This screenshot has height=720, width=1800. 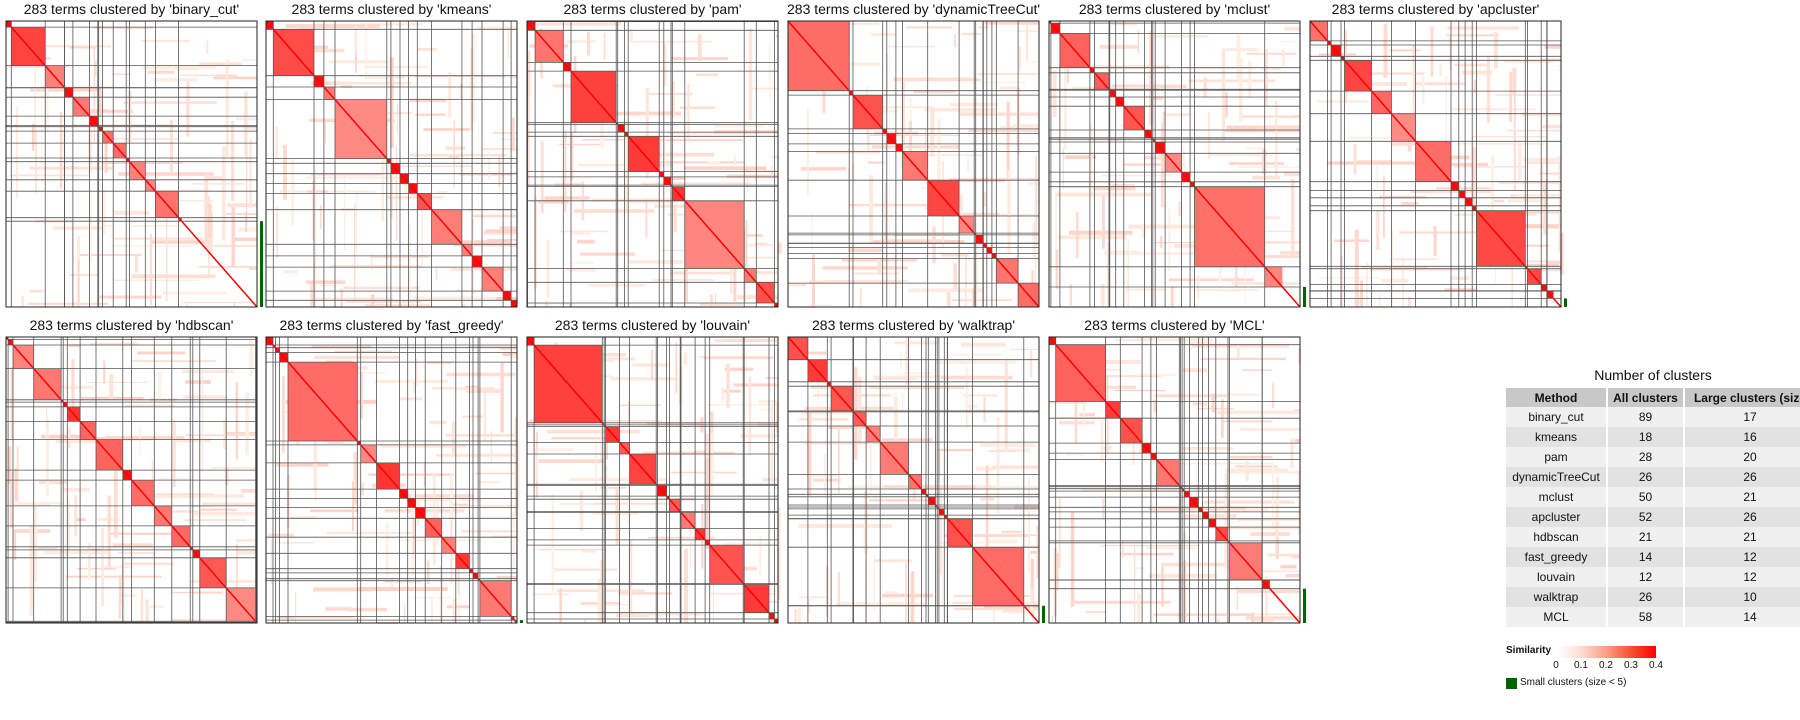 I want to click on heatmap-panel-pam: 283 terms clustered by 'pam', so click(x=656, y=155).